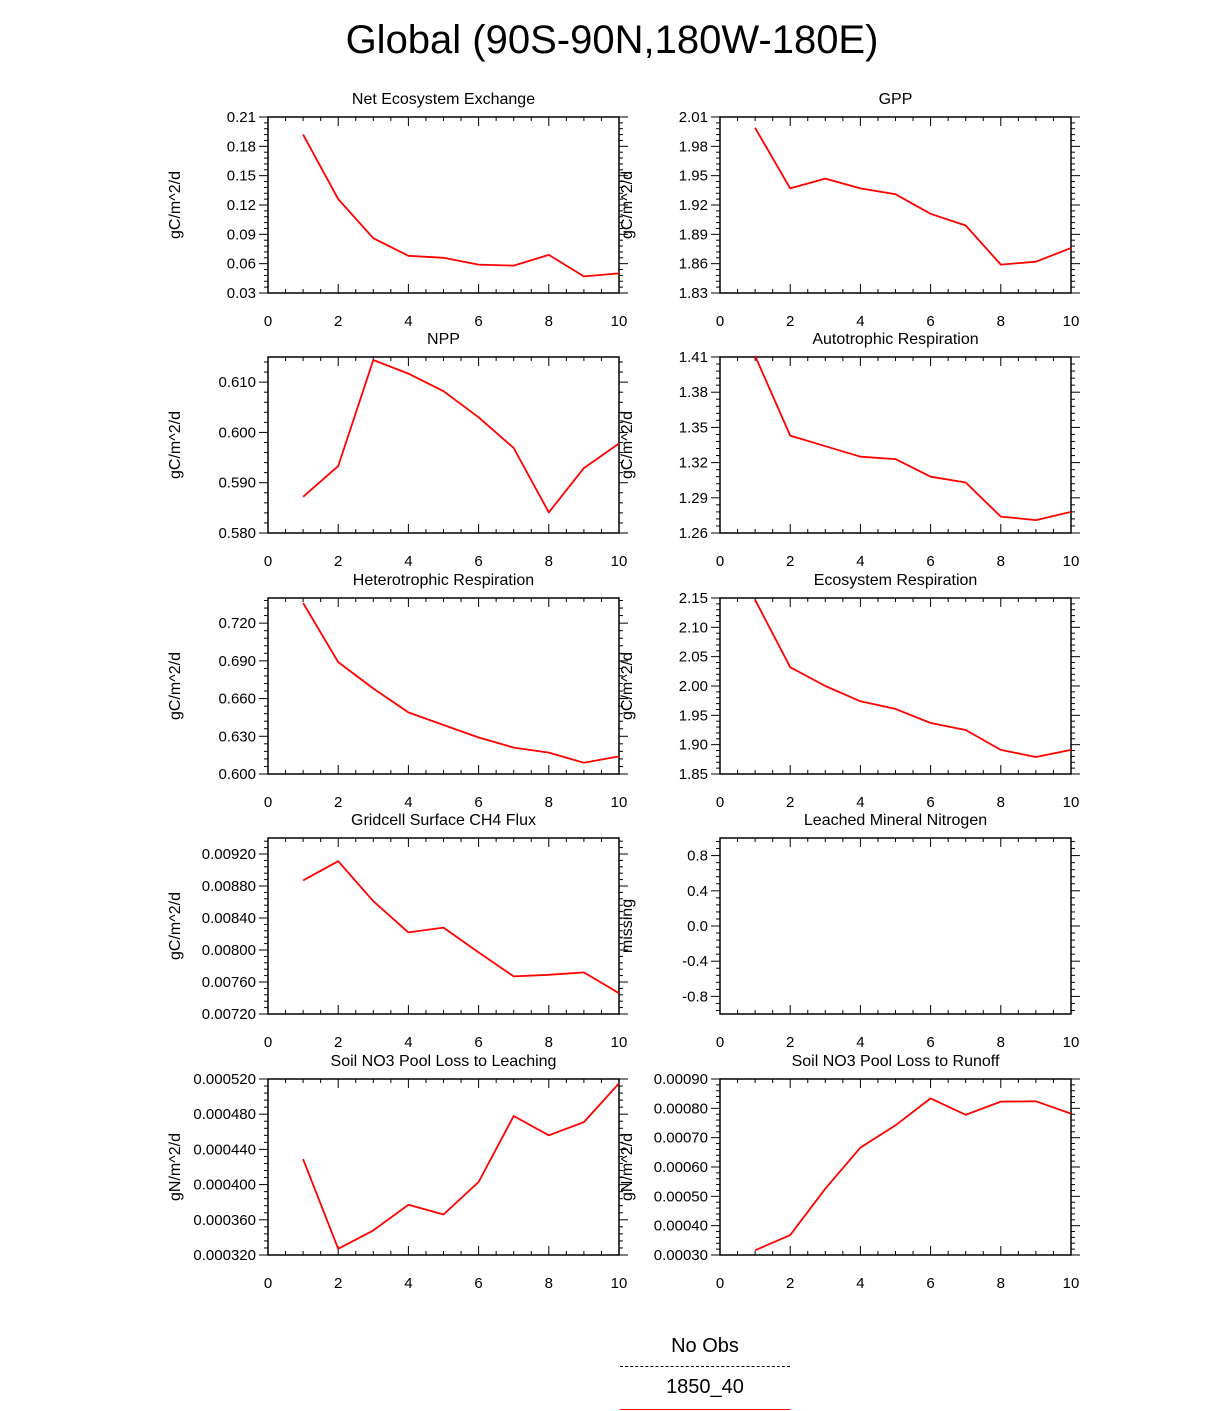 This screenshot has width=1224, height=1411. Describe the element at coordinates (224, 1220) in the screenshot. I see `y-tick-label: 0.000360` at that location.